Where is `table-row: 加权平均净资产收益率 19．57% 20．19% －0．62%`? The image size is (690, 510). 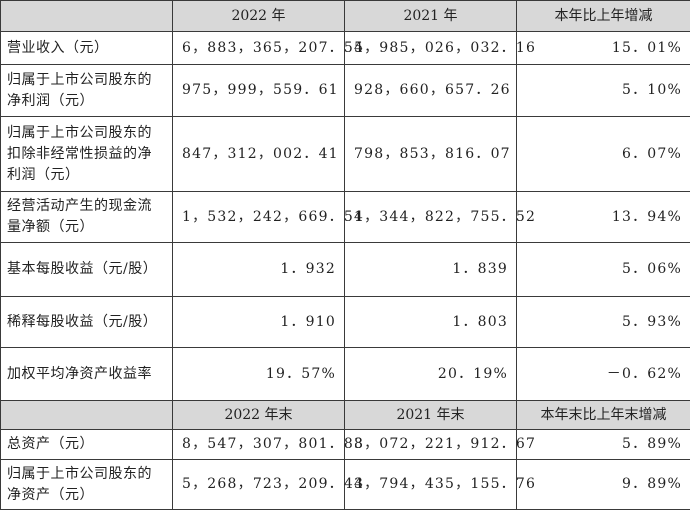
table-row: 加权平均净资产收益率 19．57% 20．19% －0．62% is located at coordinates (345, 374).